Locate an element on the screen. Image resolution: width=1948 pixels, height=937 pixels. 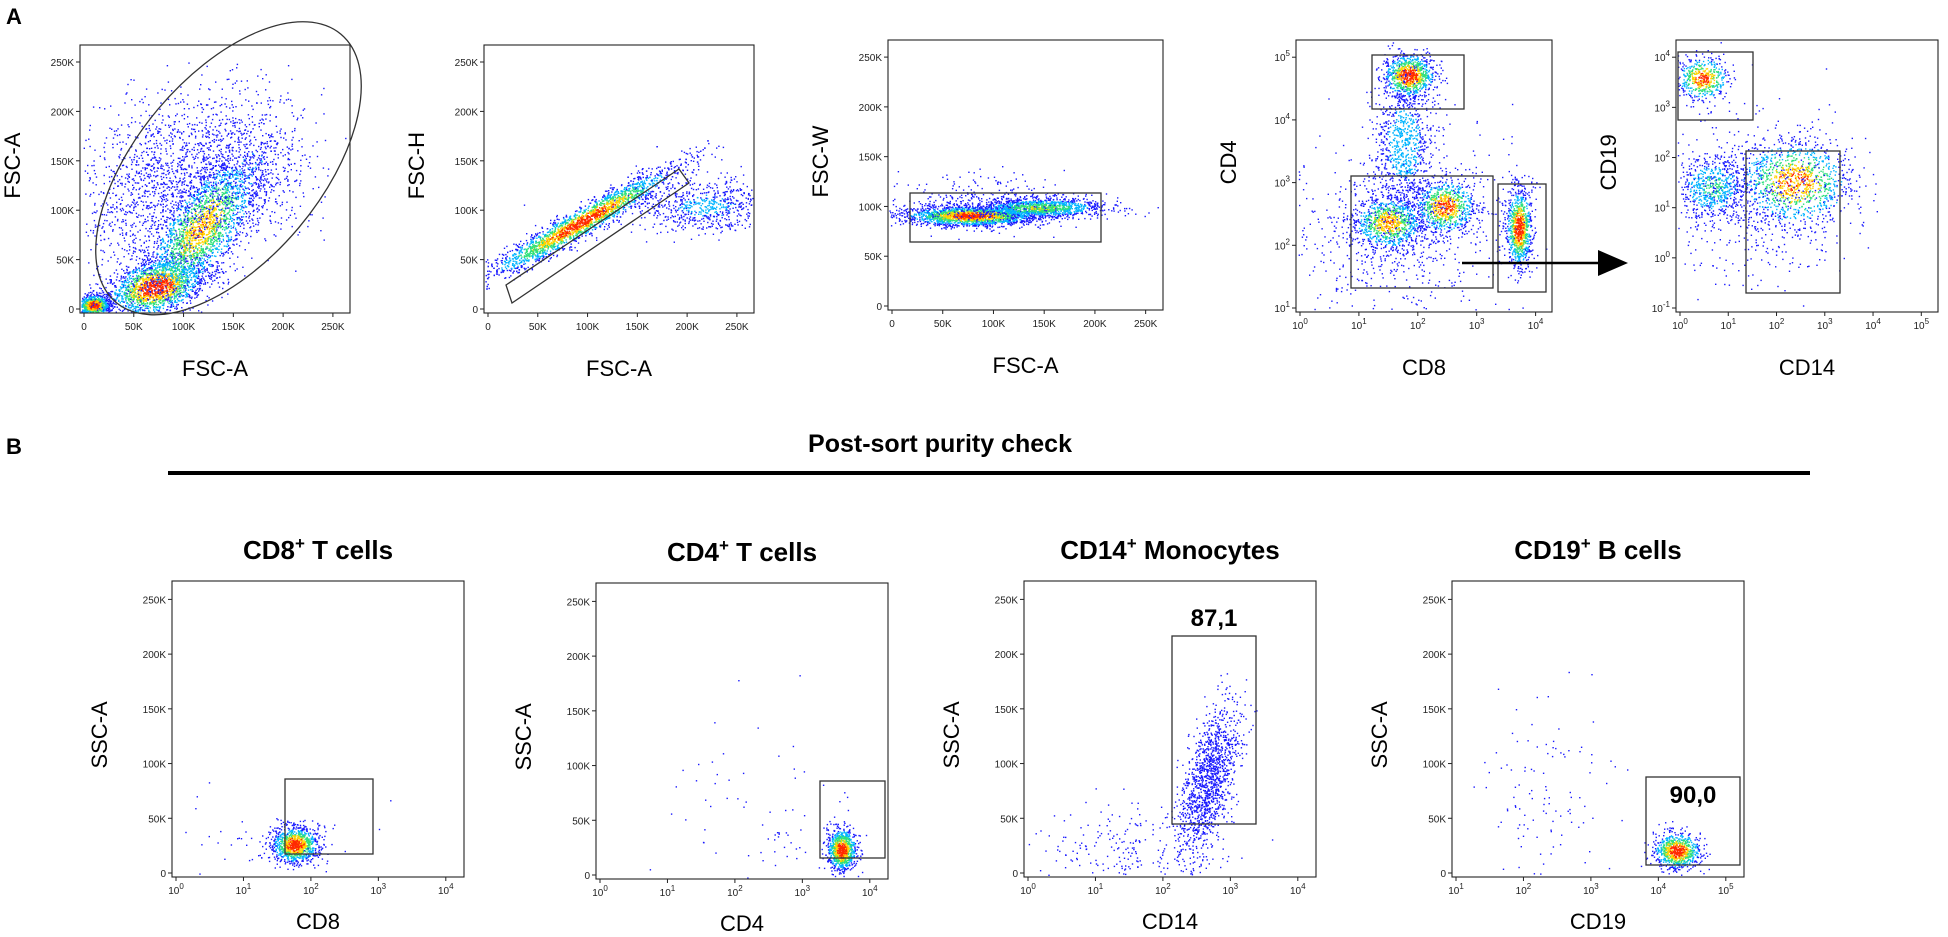
y-axis-label: CD19 is located at coordinates (1608, 162).